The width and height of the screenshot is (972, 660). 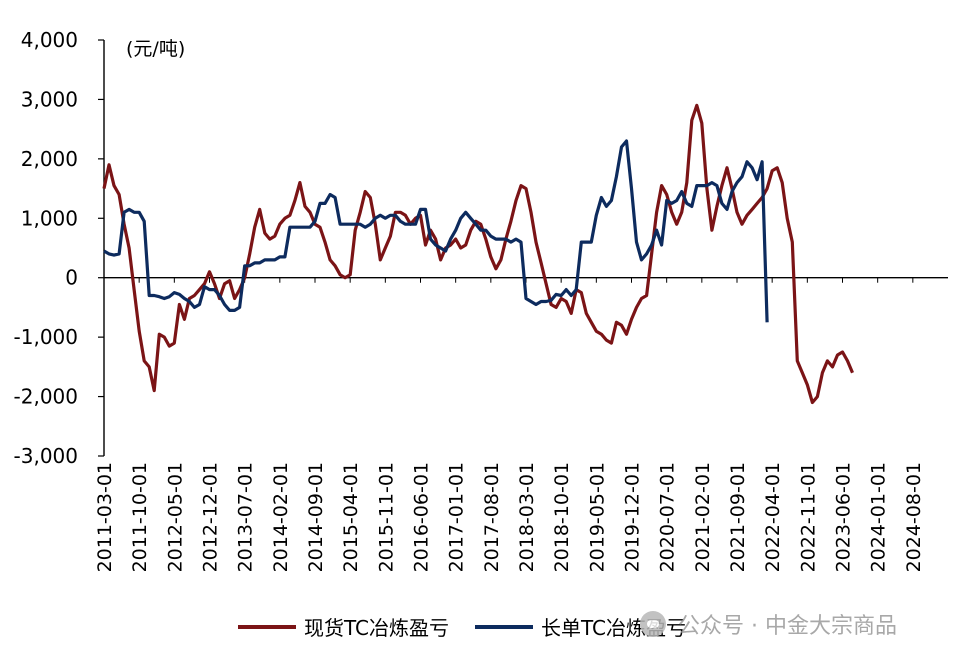 I want to click on x-tick-label: 2015-04-01, so click(x=351, y=517).